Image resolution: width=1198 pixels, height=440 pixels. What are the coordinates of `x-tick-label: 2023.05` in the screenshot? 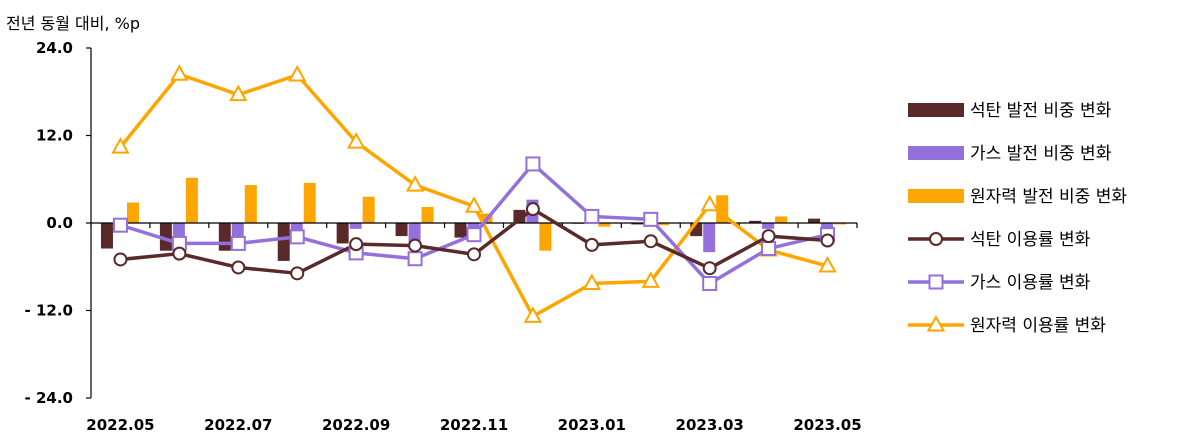 It's located at (827, 425).